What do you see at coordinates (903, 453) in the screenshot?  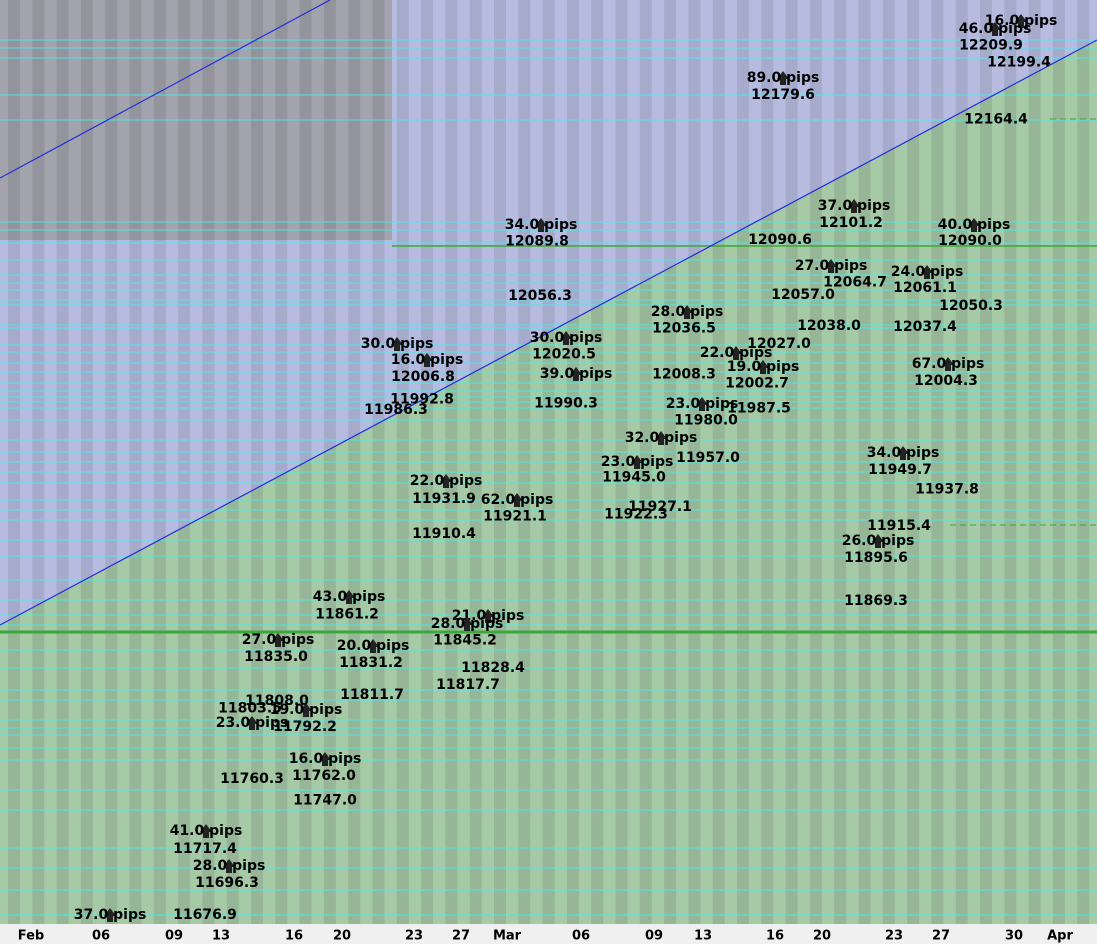 I see `pips-label: 34.0 pips` at bounding box center [903, 453].